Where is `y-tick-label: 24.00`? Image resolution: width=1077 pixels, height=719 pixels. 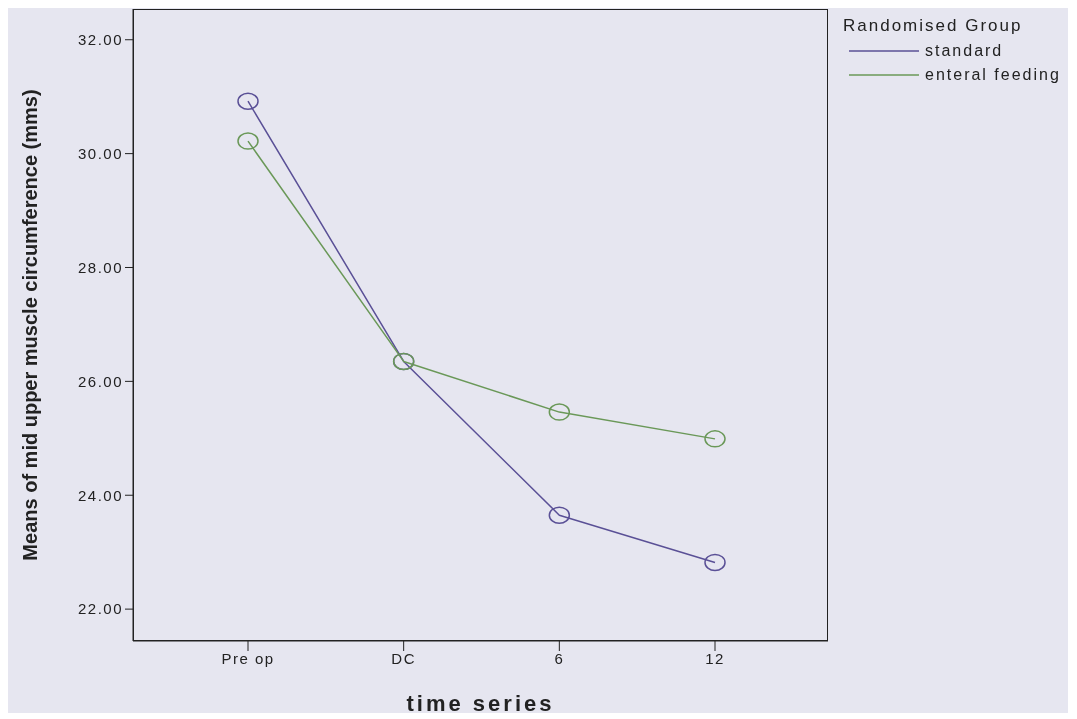
y-tick-label: 24.00 is located at coordinates (100, 495).